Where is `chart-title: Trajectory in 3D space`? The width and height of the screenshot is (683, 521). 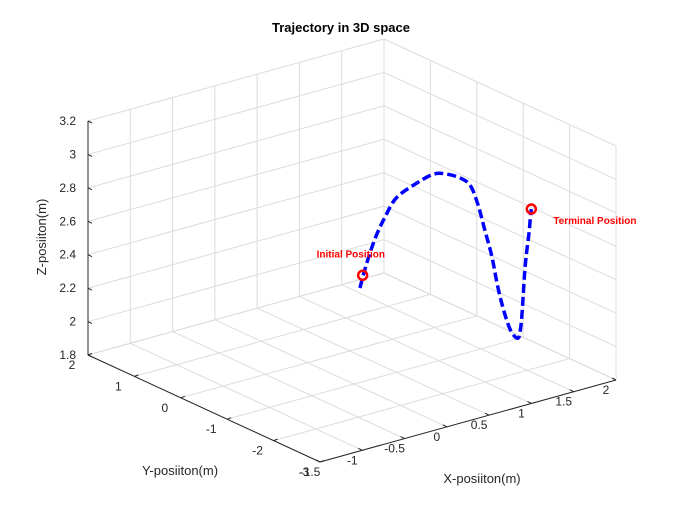
chart-title: Trajectory in 3D space is located at coordinates (341, 27).